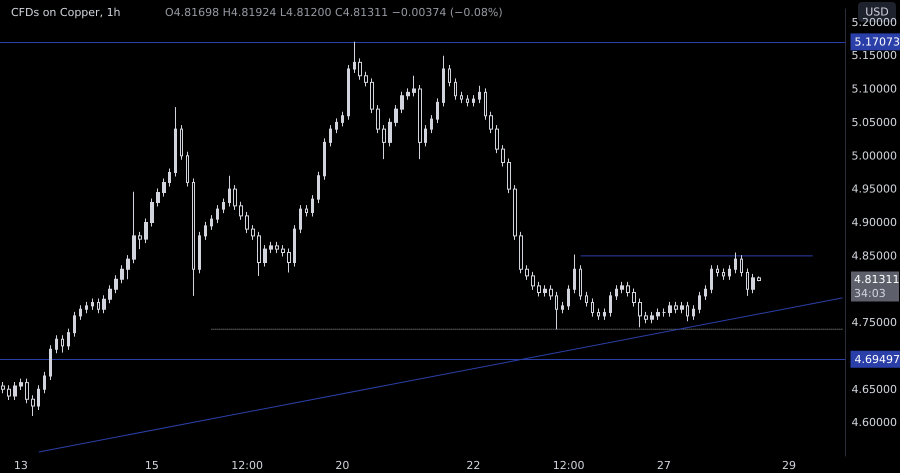  I want to click on text: 34:03, so click(870, 293).